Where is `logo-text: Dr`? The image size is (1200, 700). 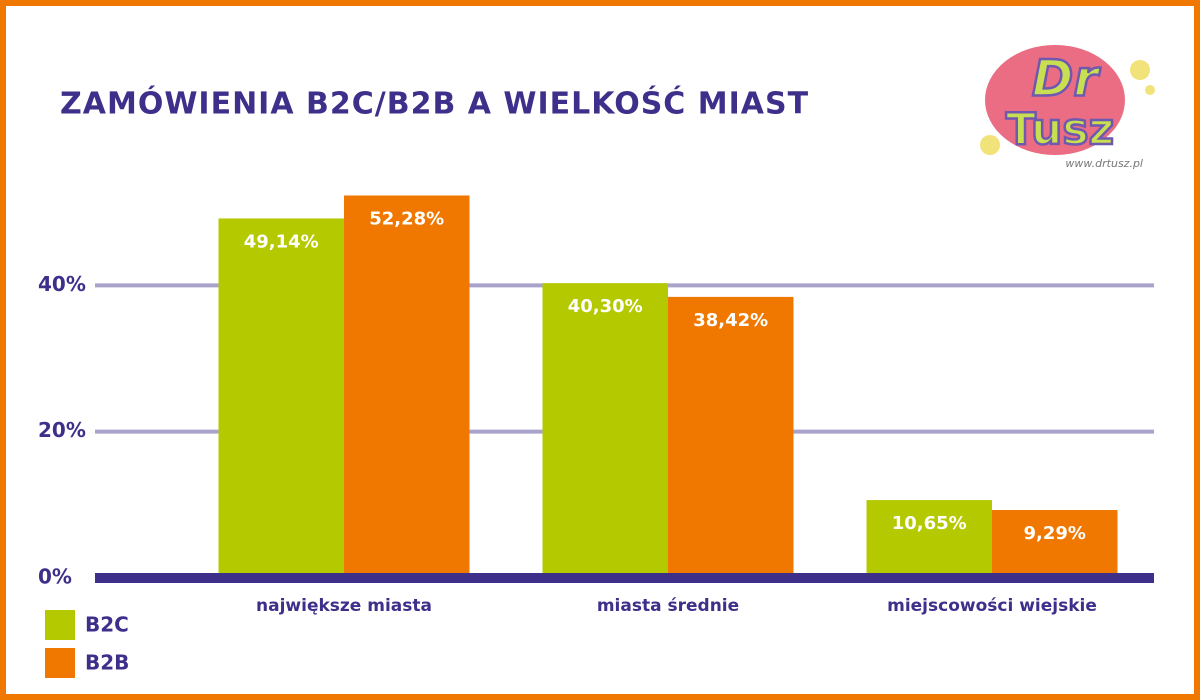 logo-text: Dr is located at coordinates (1067, 79).